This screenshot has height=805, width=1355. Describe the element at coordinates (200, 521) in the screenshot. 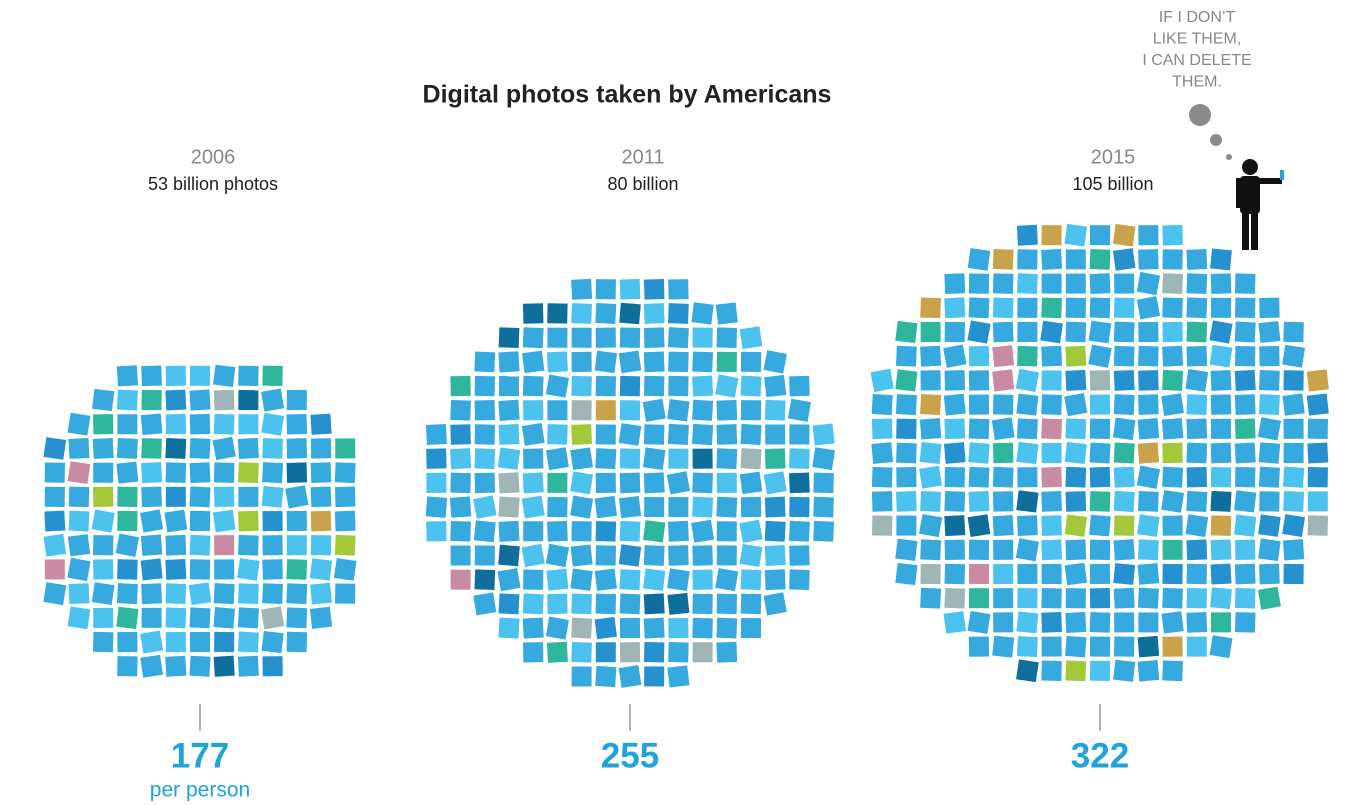

I see `photo-cluster` at that location.